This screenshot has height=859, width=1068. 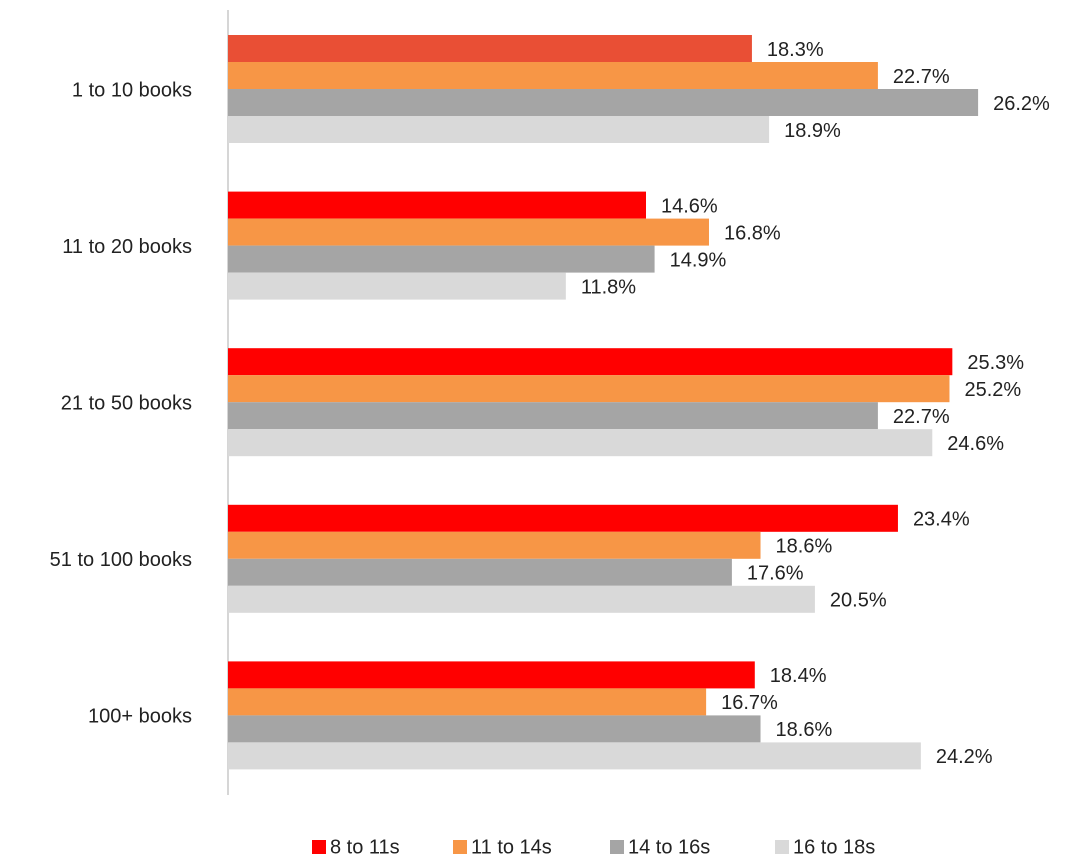 I want to click on value-label: 18.3%, so click(x=795, y=50).